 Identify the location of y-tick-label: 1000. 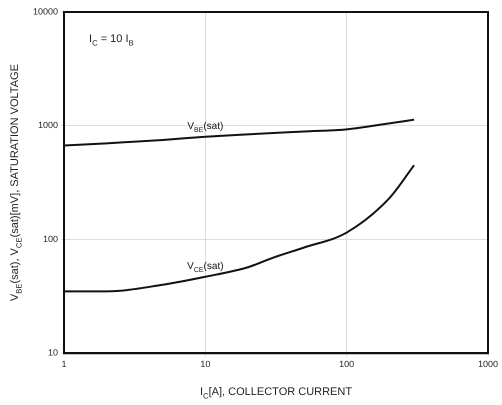
(48, 125).